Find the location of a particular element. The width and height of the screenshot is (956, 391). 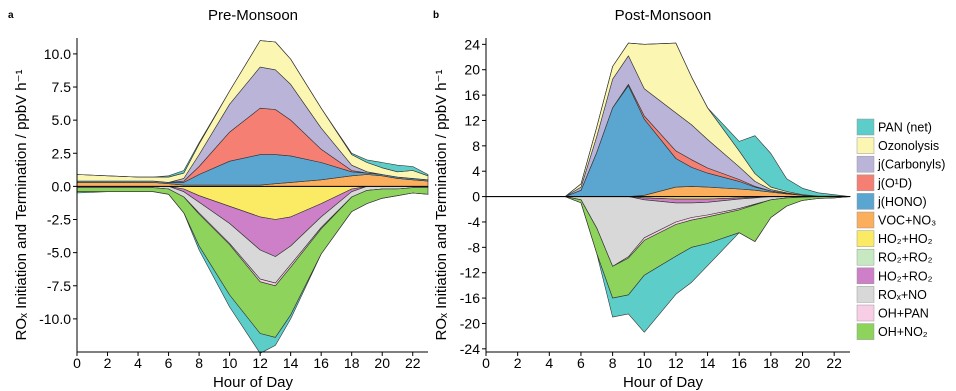

panel-letter-b: b is located at coordinates (436, 15).